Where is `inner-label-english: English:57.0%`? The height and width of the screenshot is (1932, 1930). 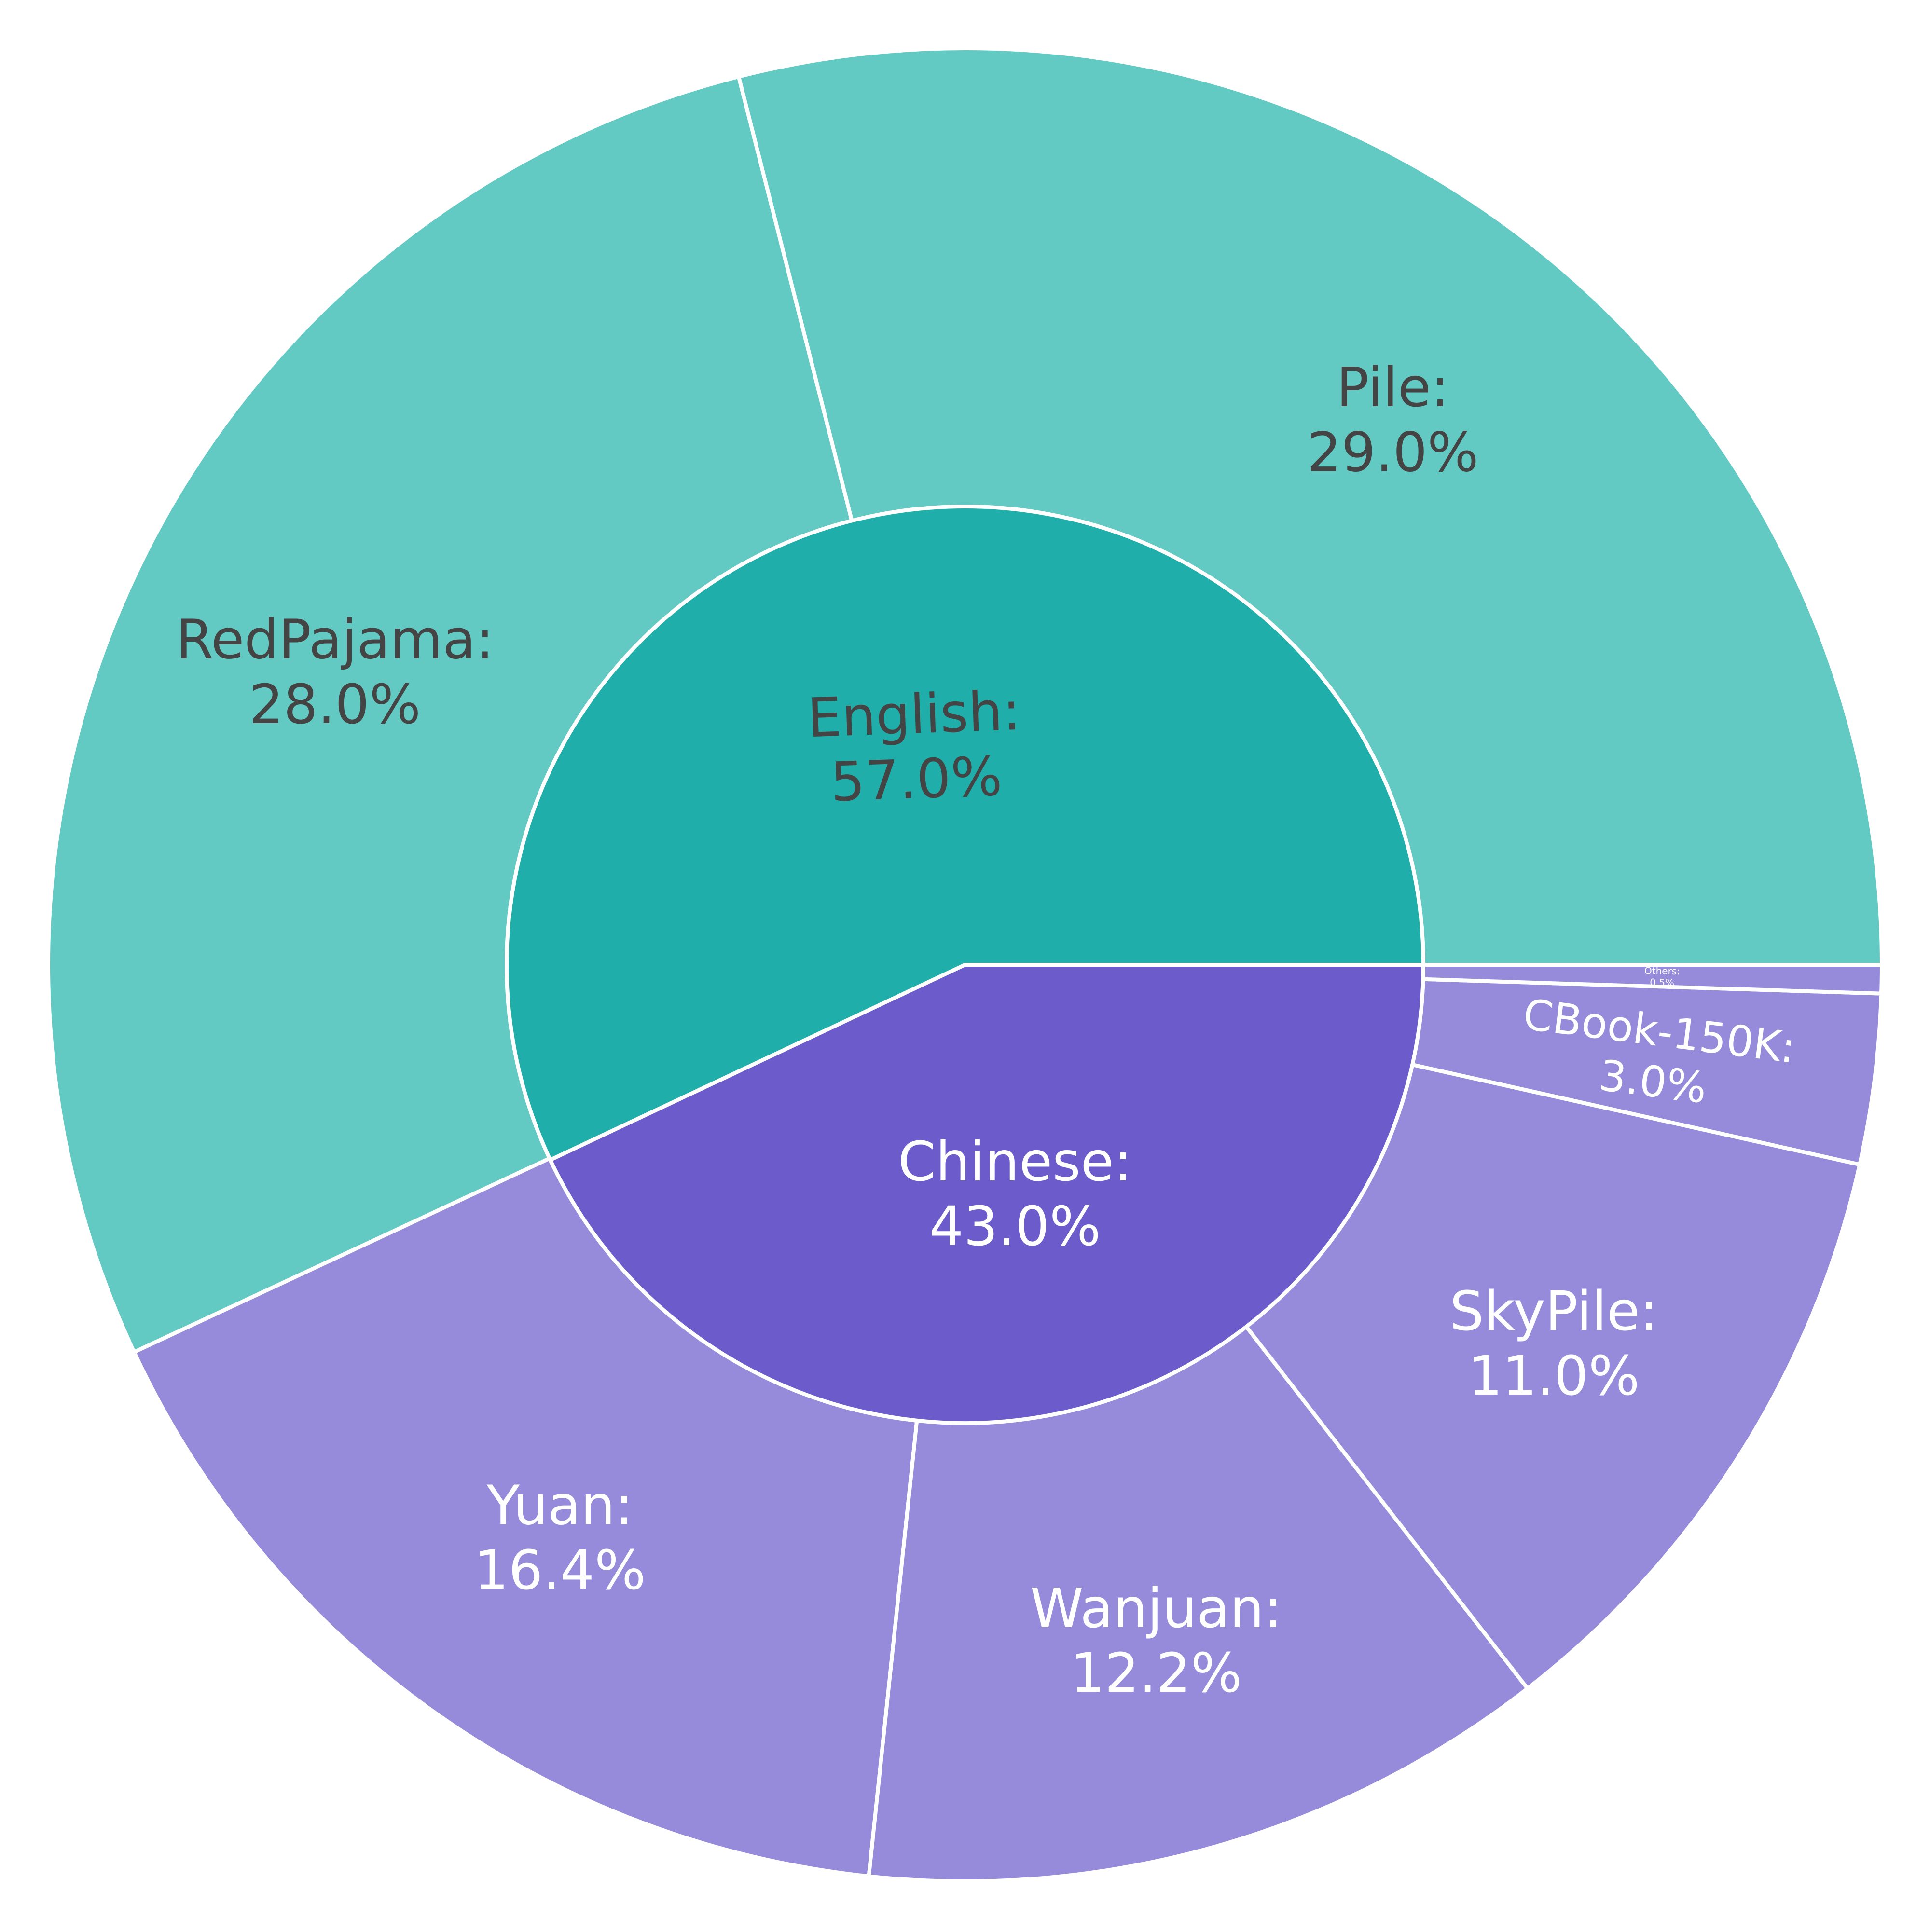
inner-label-english: English:57.0% is located at coordinates (915, 748).